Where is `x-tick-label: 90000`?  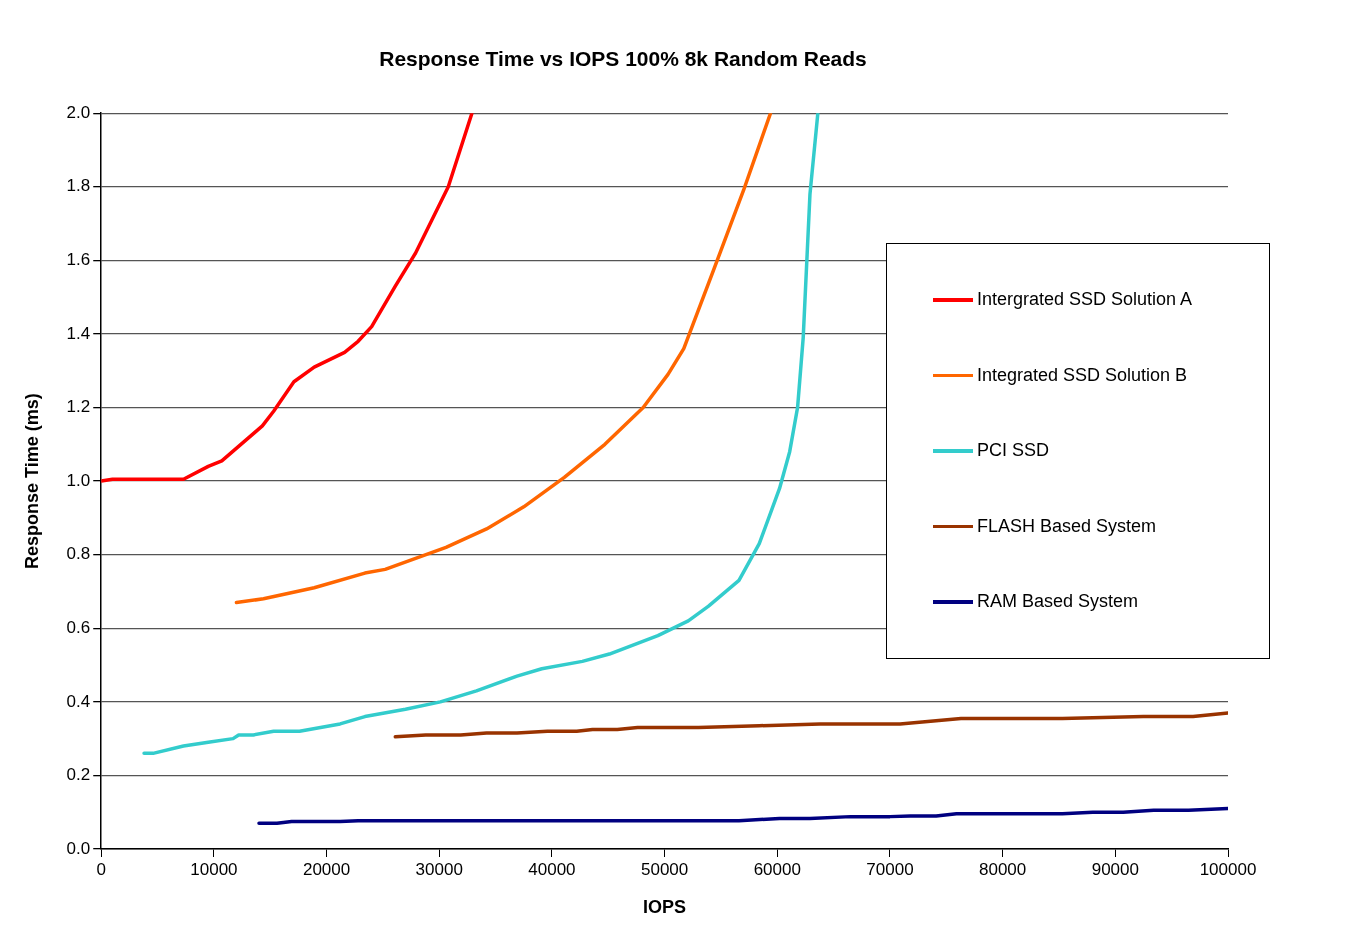
x-tick-label: 90000 is located at coordinates (1115, 869).